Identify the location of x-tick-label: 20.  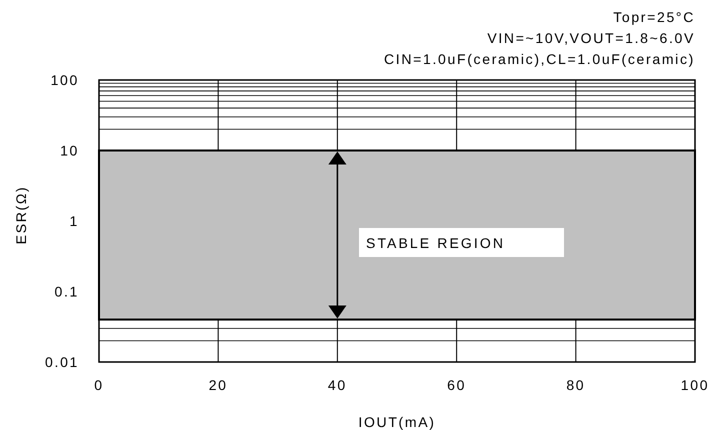
(218, 385).